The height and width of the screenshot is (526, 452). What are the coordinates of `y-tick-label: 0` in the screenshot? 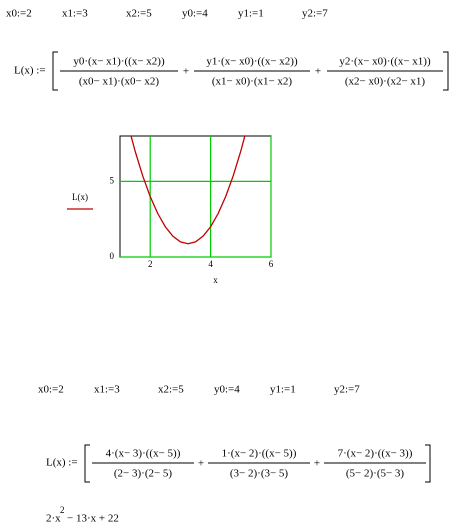 It's located at (112, 256).